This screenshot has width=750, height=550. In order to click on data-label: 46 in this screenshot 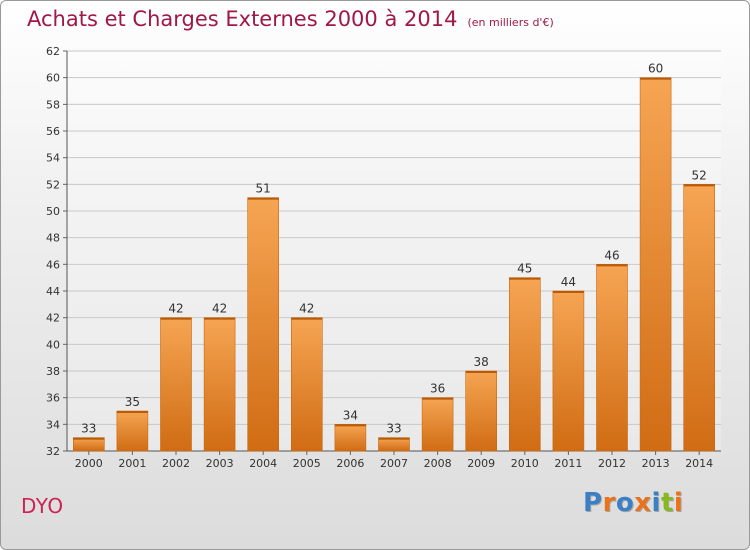, I will do `click(611, 255)`.